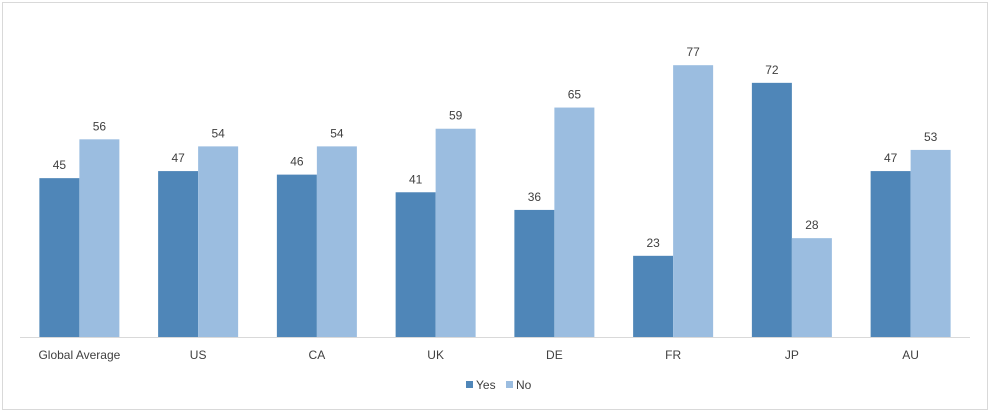  I want to click on data-label-yes-4: 36, so click(535, 197).